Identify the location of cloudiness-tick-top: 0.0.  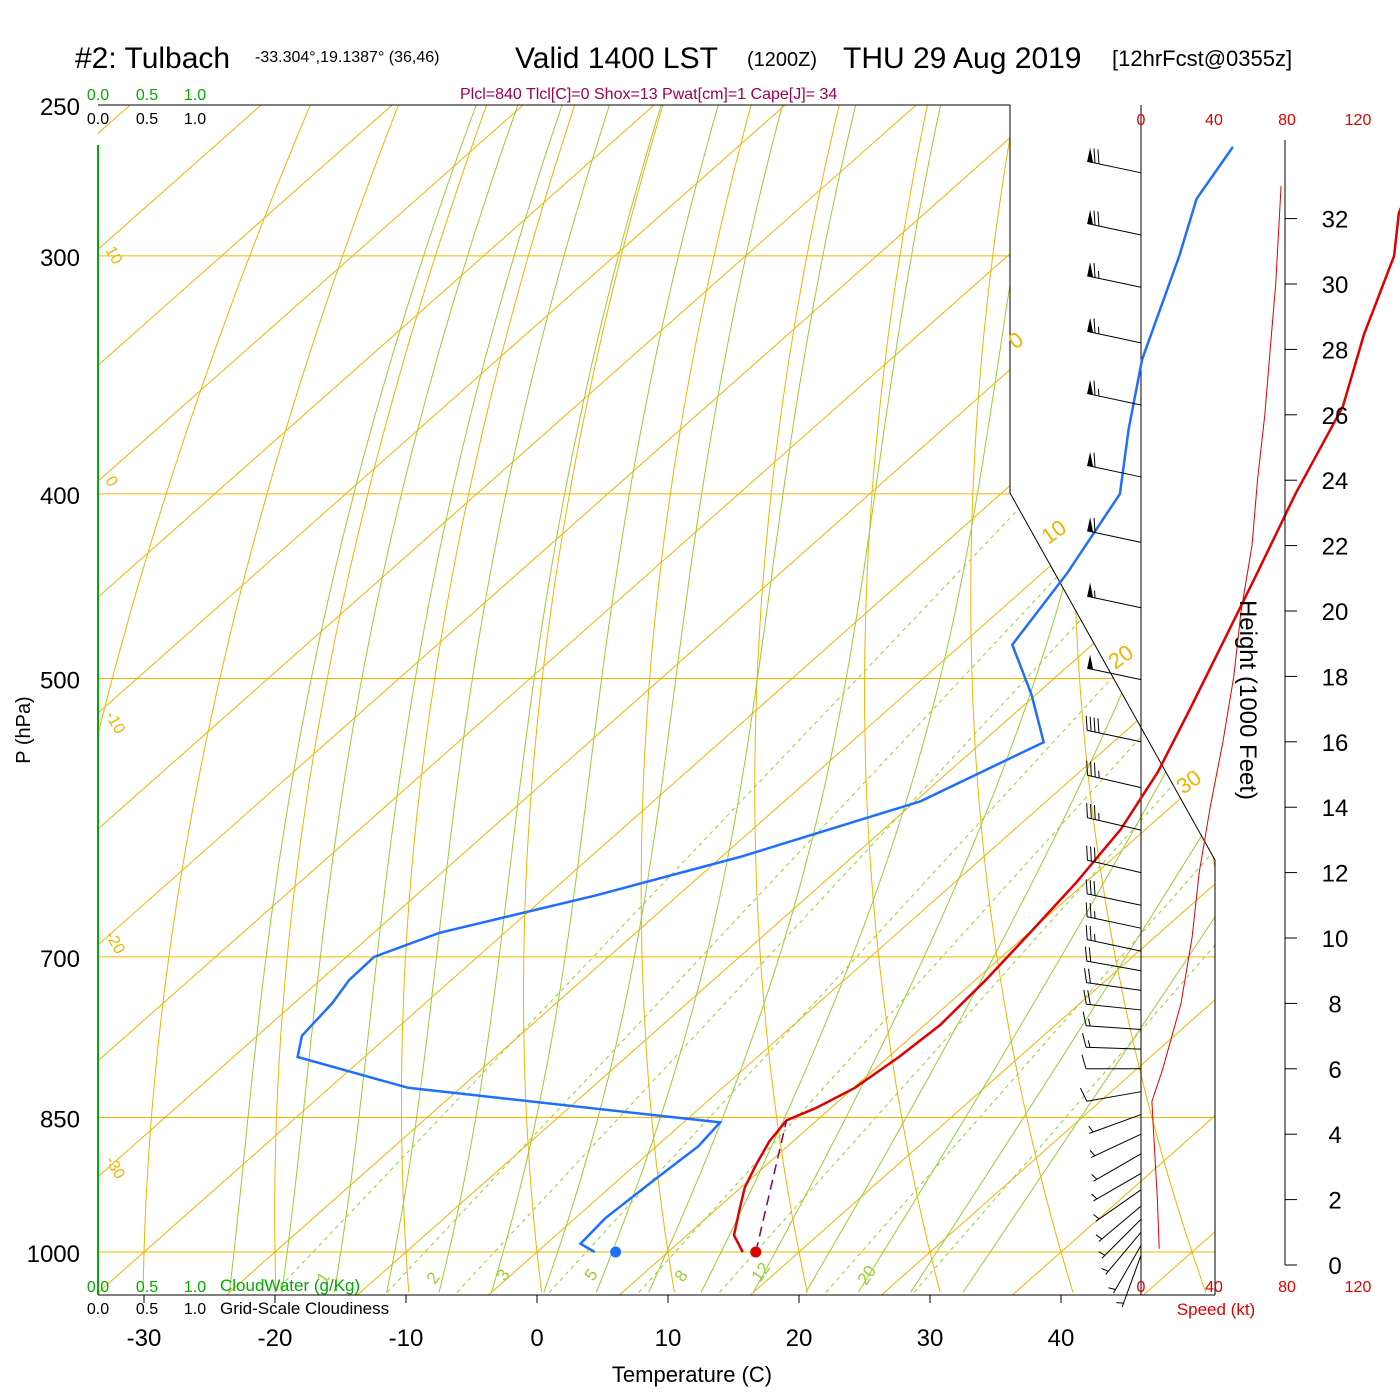
(98, 119).